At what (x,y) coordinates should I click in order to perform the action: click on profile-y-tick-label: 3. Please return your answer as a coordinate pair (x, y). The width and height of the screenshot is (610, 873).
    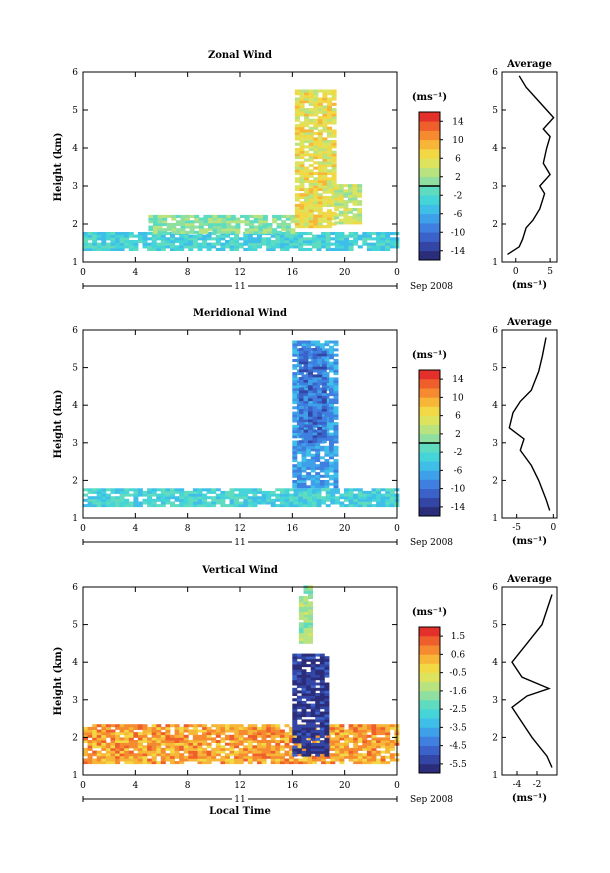
    Looking at the image, I should click on (495, 187).